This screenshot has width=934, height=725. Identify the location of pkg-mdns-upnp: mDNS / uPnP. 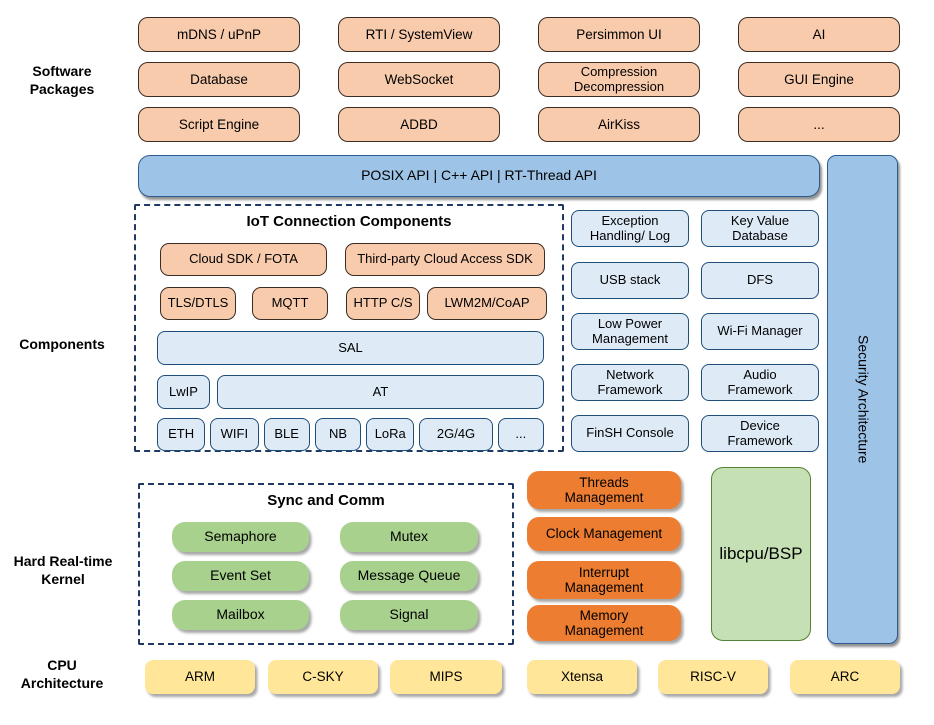
(219, 34).